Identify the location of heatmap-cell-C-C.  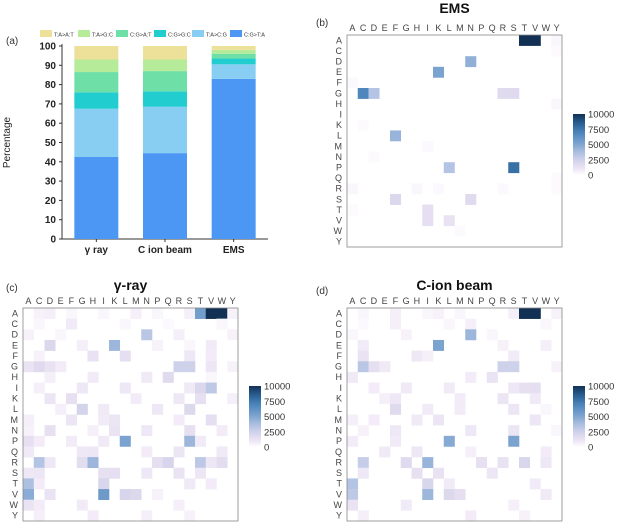
(39, 324).